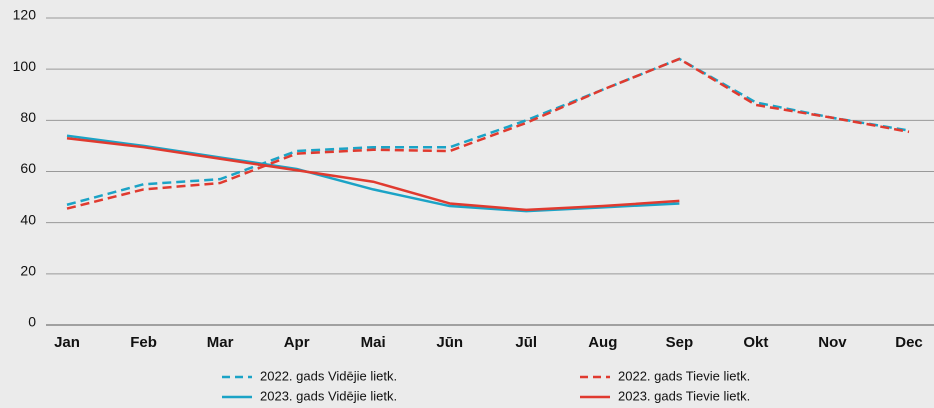 The image size is (934, 408). What do you see at coordinates (909, 342) in the screenshot?
I see `x-tick-label: Dec` at bounding box center [909, 342].